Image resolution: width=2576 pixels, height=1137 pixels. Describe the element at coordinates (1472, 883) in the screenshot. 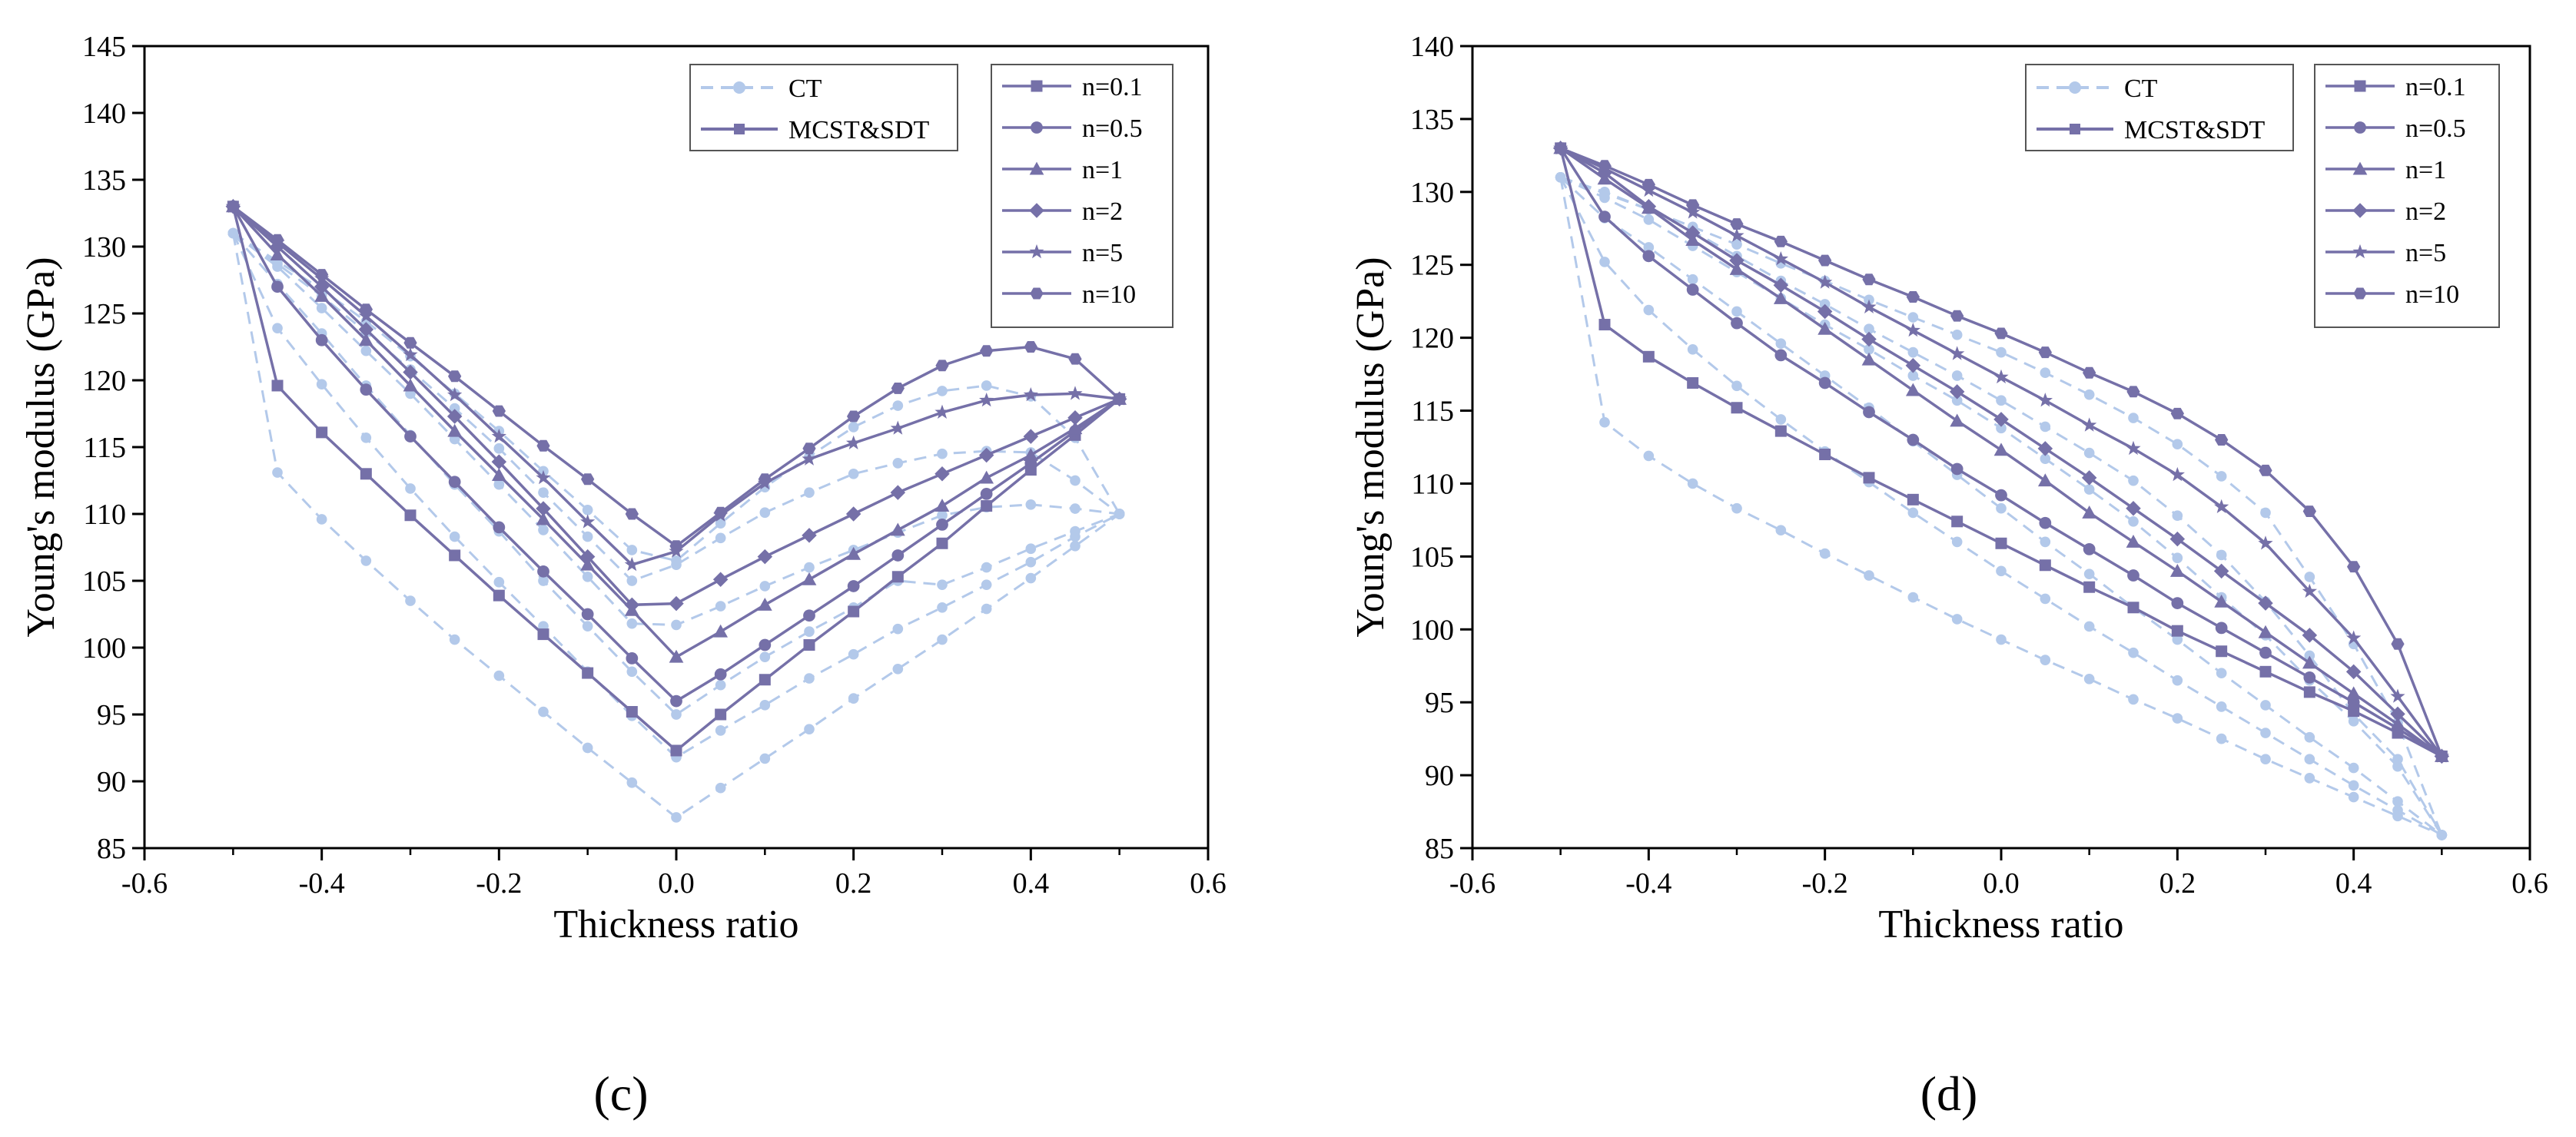

I see `x-tick-label: -0.6` at that location.